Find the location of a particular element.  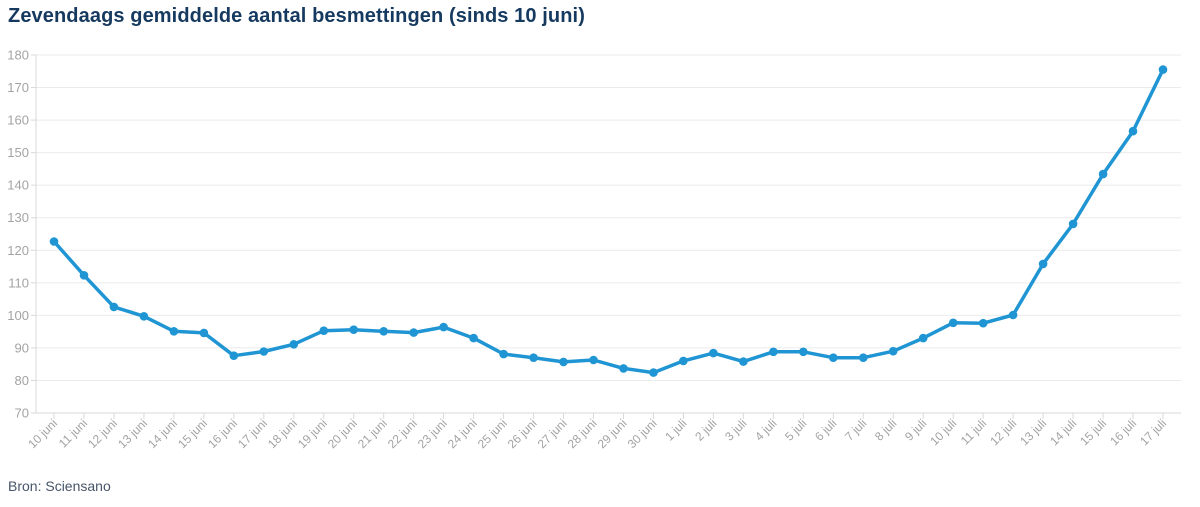

x-axis-label: 15 juli is located at coordinates (1093, 432).